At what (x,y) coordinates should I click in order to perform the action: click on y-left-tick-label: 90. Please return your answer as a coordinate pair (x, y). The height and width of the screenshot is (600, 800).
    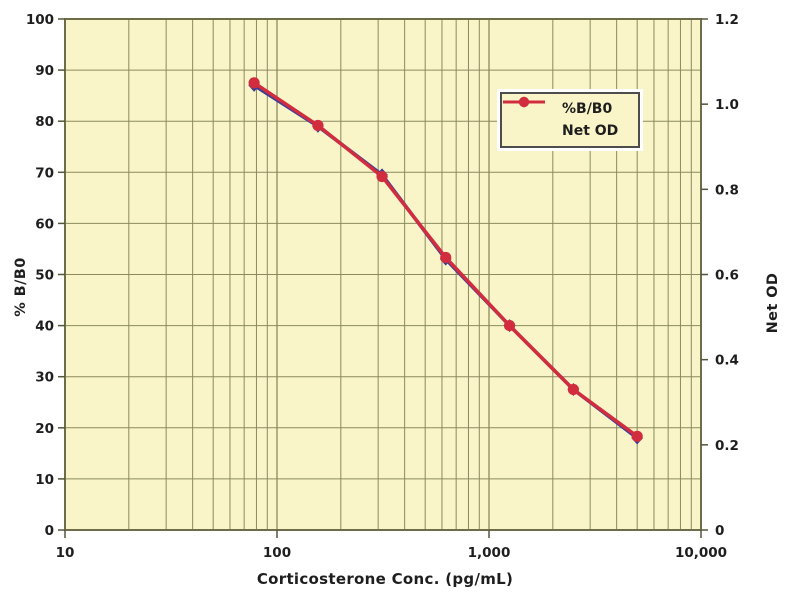
    Looking at the image, I should click on (44, 71).